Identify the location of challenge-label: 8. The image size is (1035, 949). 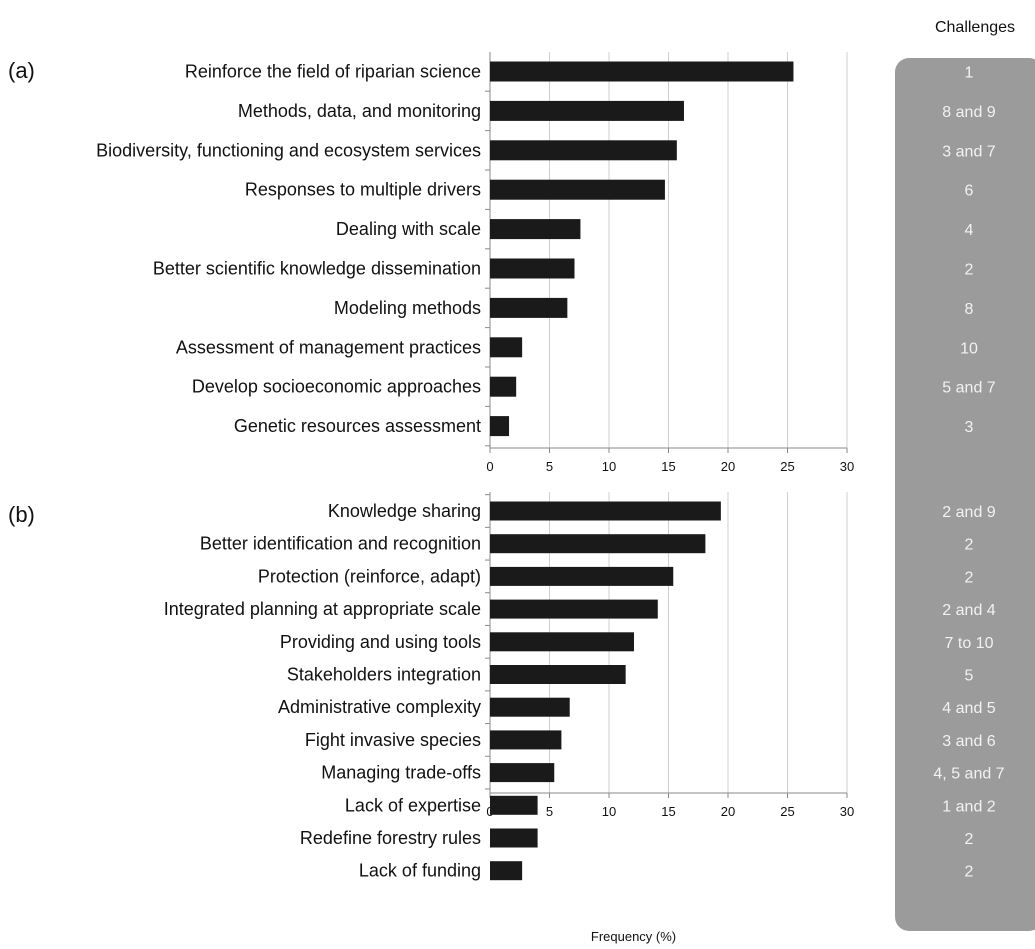
(969, 309).